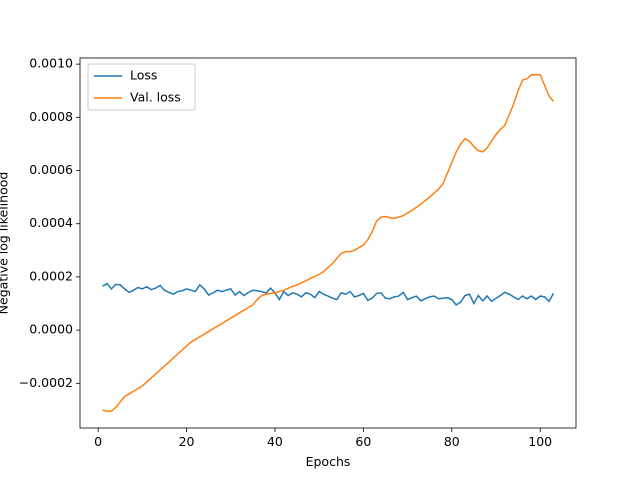 This screenshot has height=480, width=640. I want to click on x-tick-label: 60, so click(363, 441).